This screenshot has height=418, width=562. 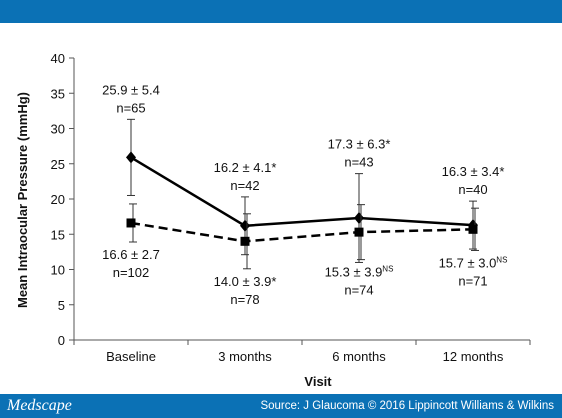 What do you see at coordinates (244, 185) in the screenshot?
I see `data-label-n: n=42` at bounding box center [244, 185].